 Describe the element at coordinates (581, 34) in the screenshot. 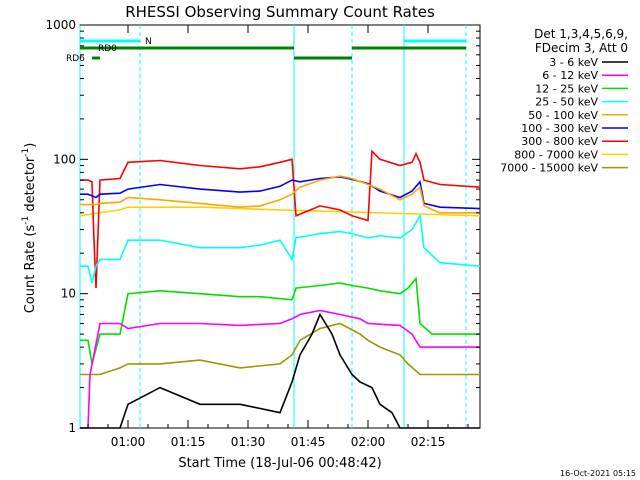

I see `legend-header-line-1: Det 1,3,4,5,6,9,` at that location.